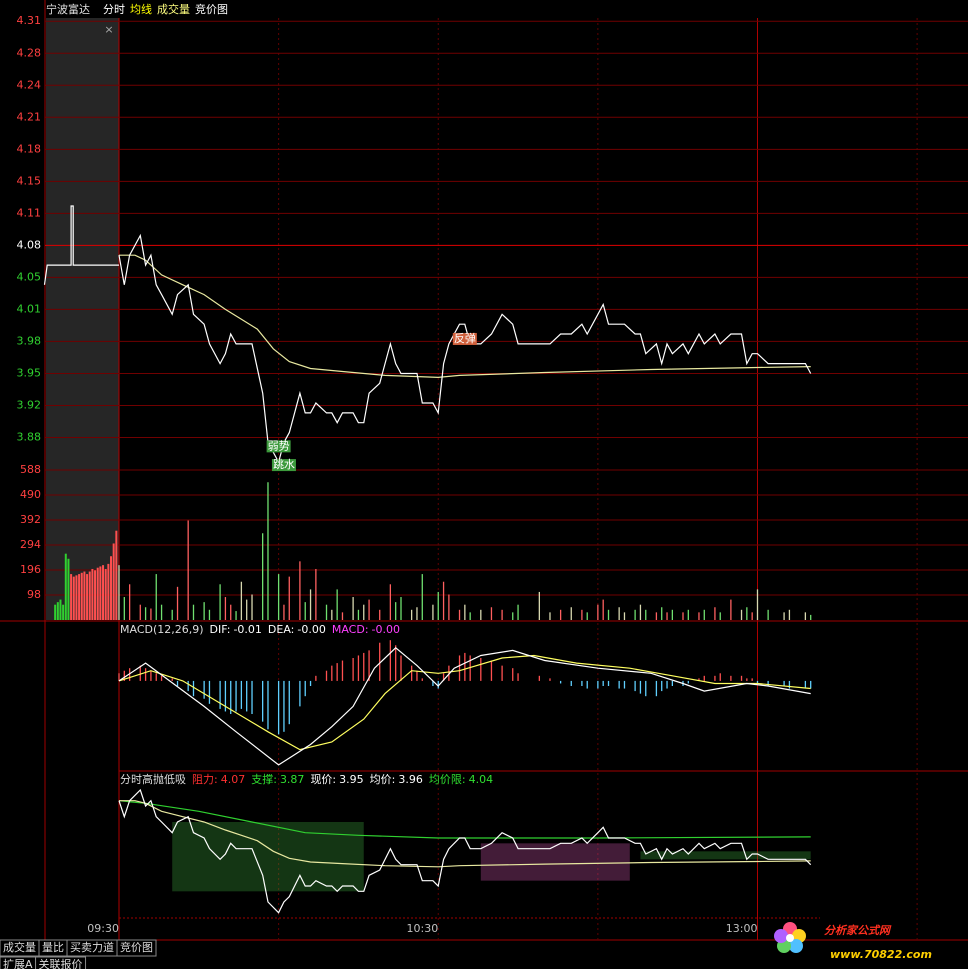  I want to click on tab-label: 扩展A, so click(18, 963).